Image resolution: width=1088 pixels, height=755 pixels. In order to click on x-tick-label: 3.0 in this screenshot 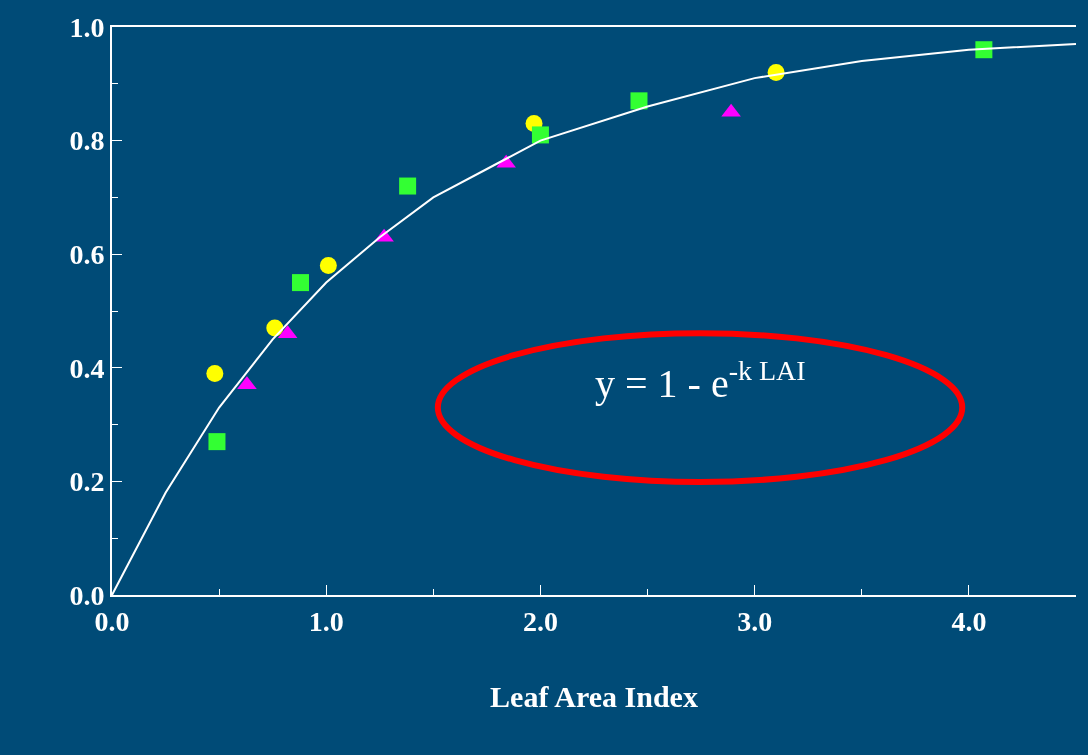, I will do `click(755, 621)`.